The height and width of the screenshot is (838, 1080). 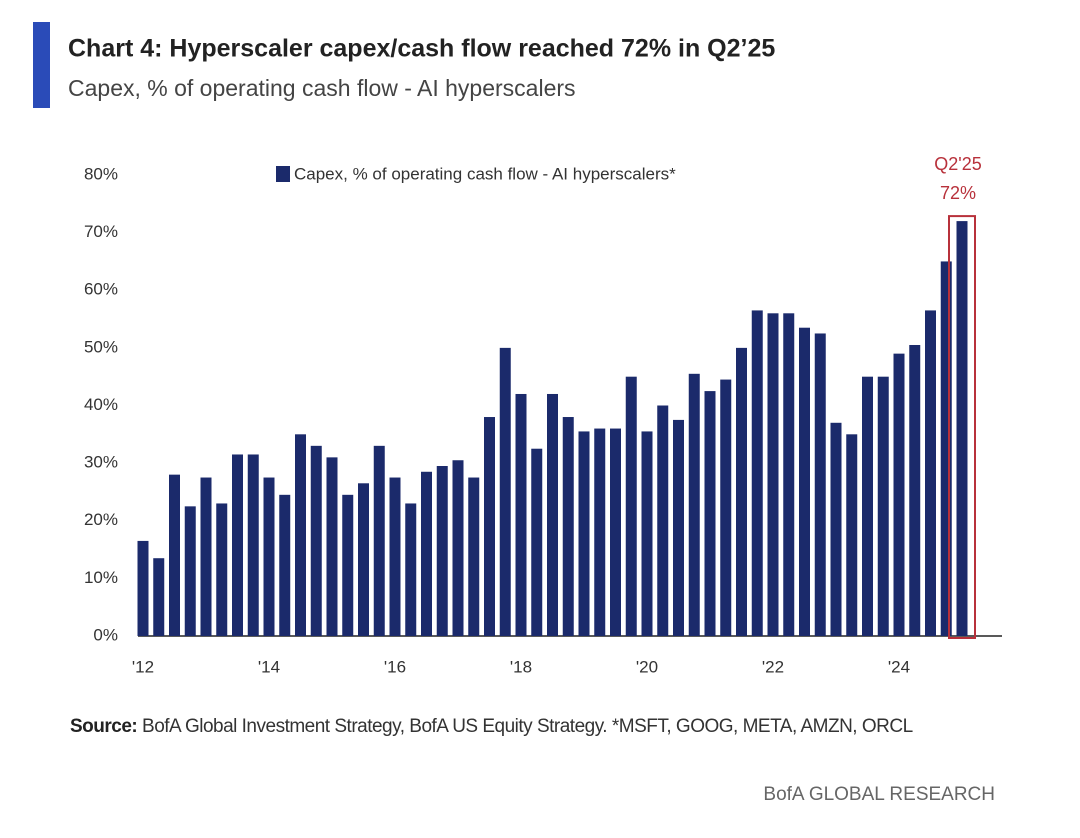 What do you see at coordinates (41, 65) in the screenshot?
I see `title-accent` at bounding box center [41, 65].